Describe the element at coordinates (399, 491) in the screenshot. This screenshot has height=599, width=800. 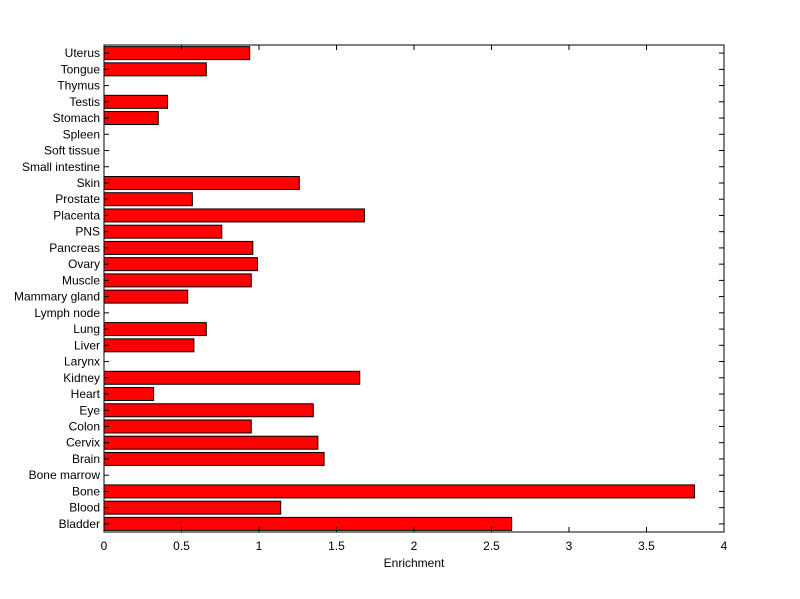
I see `bar-bone` at that location.